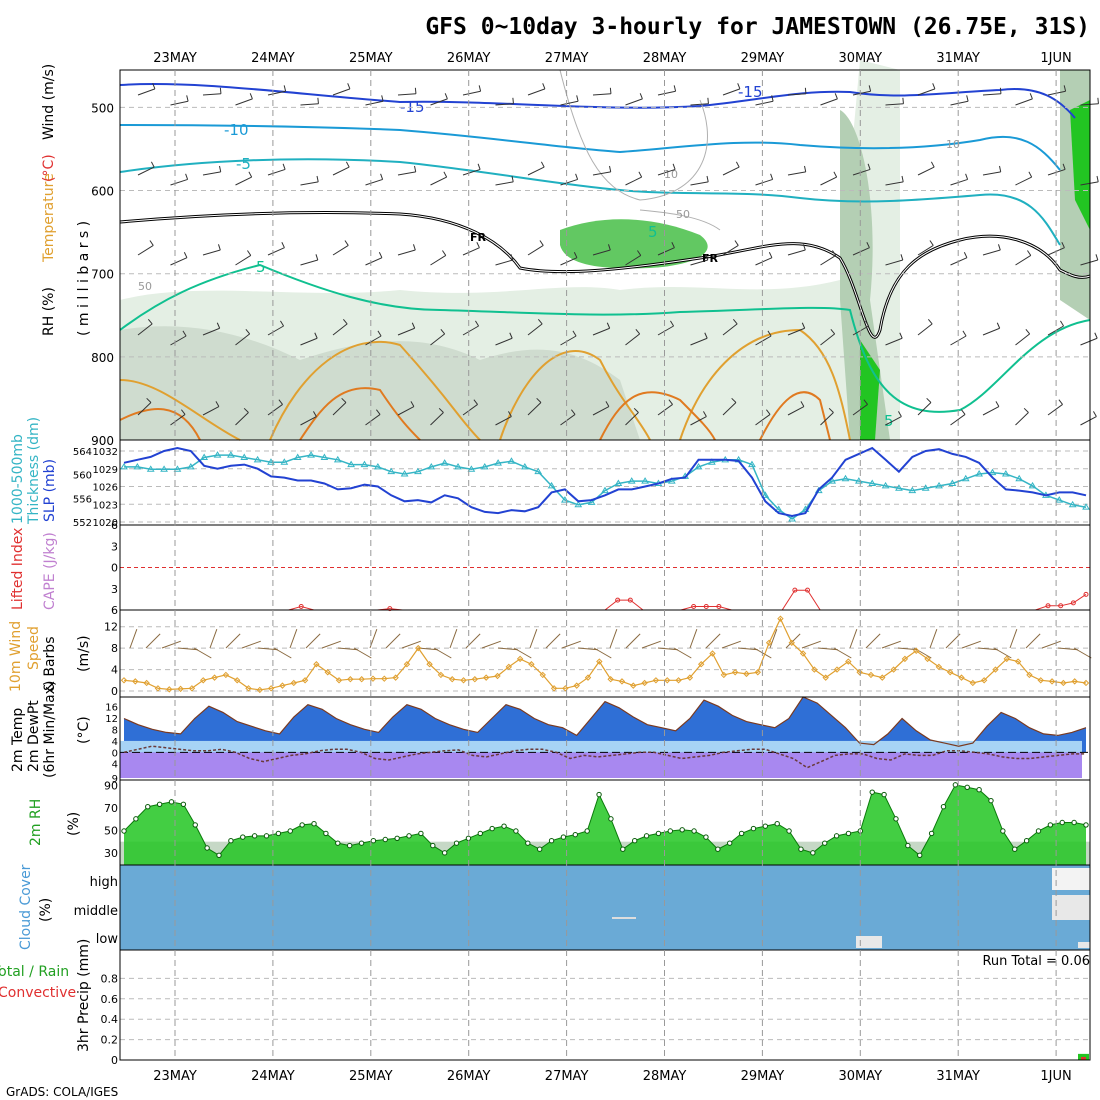 This screenshot has height=1100, width=1100. Describe the element at coordinates (653, 232) in the screenshot. I see `contour-label-5: 5` at that location.